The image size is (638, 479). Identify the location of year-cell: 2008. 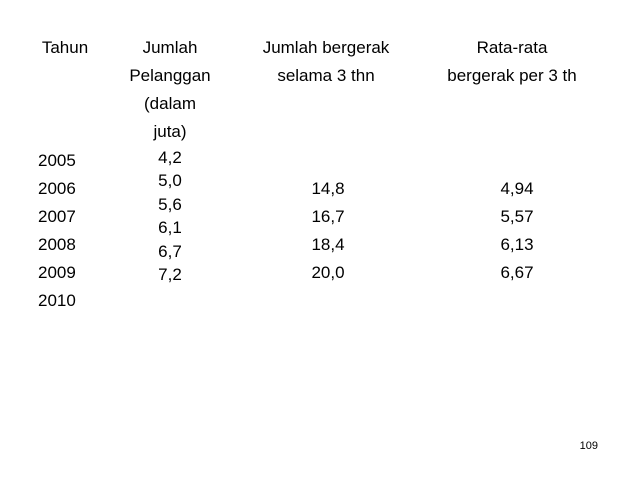
(57, 244).